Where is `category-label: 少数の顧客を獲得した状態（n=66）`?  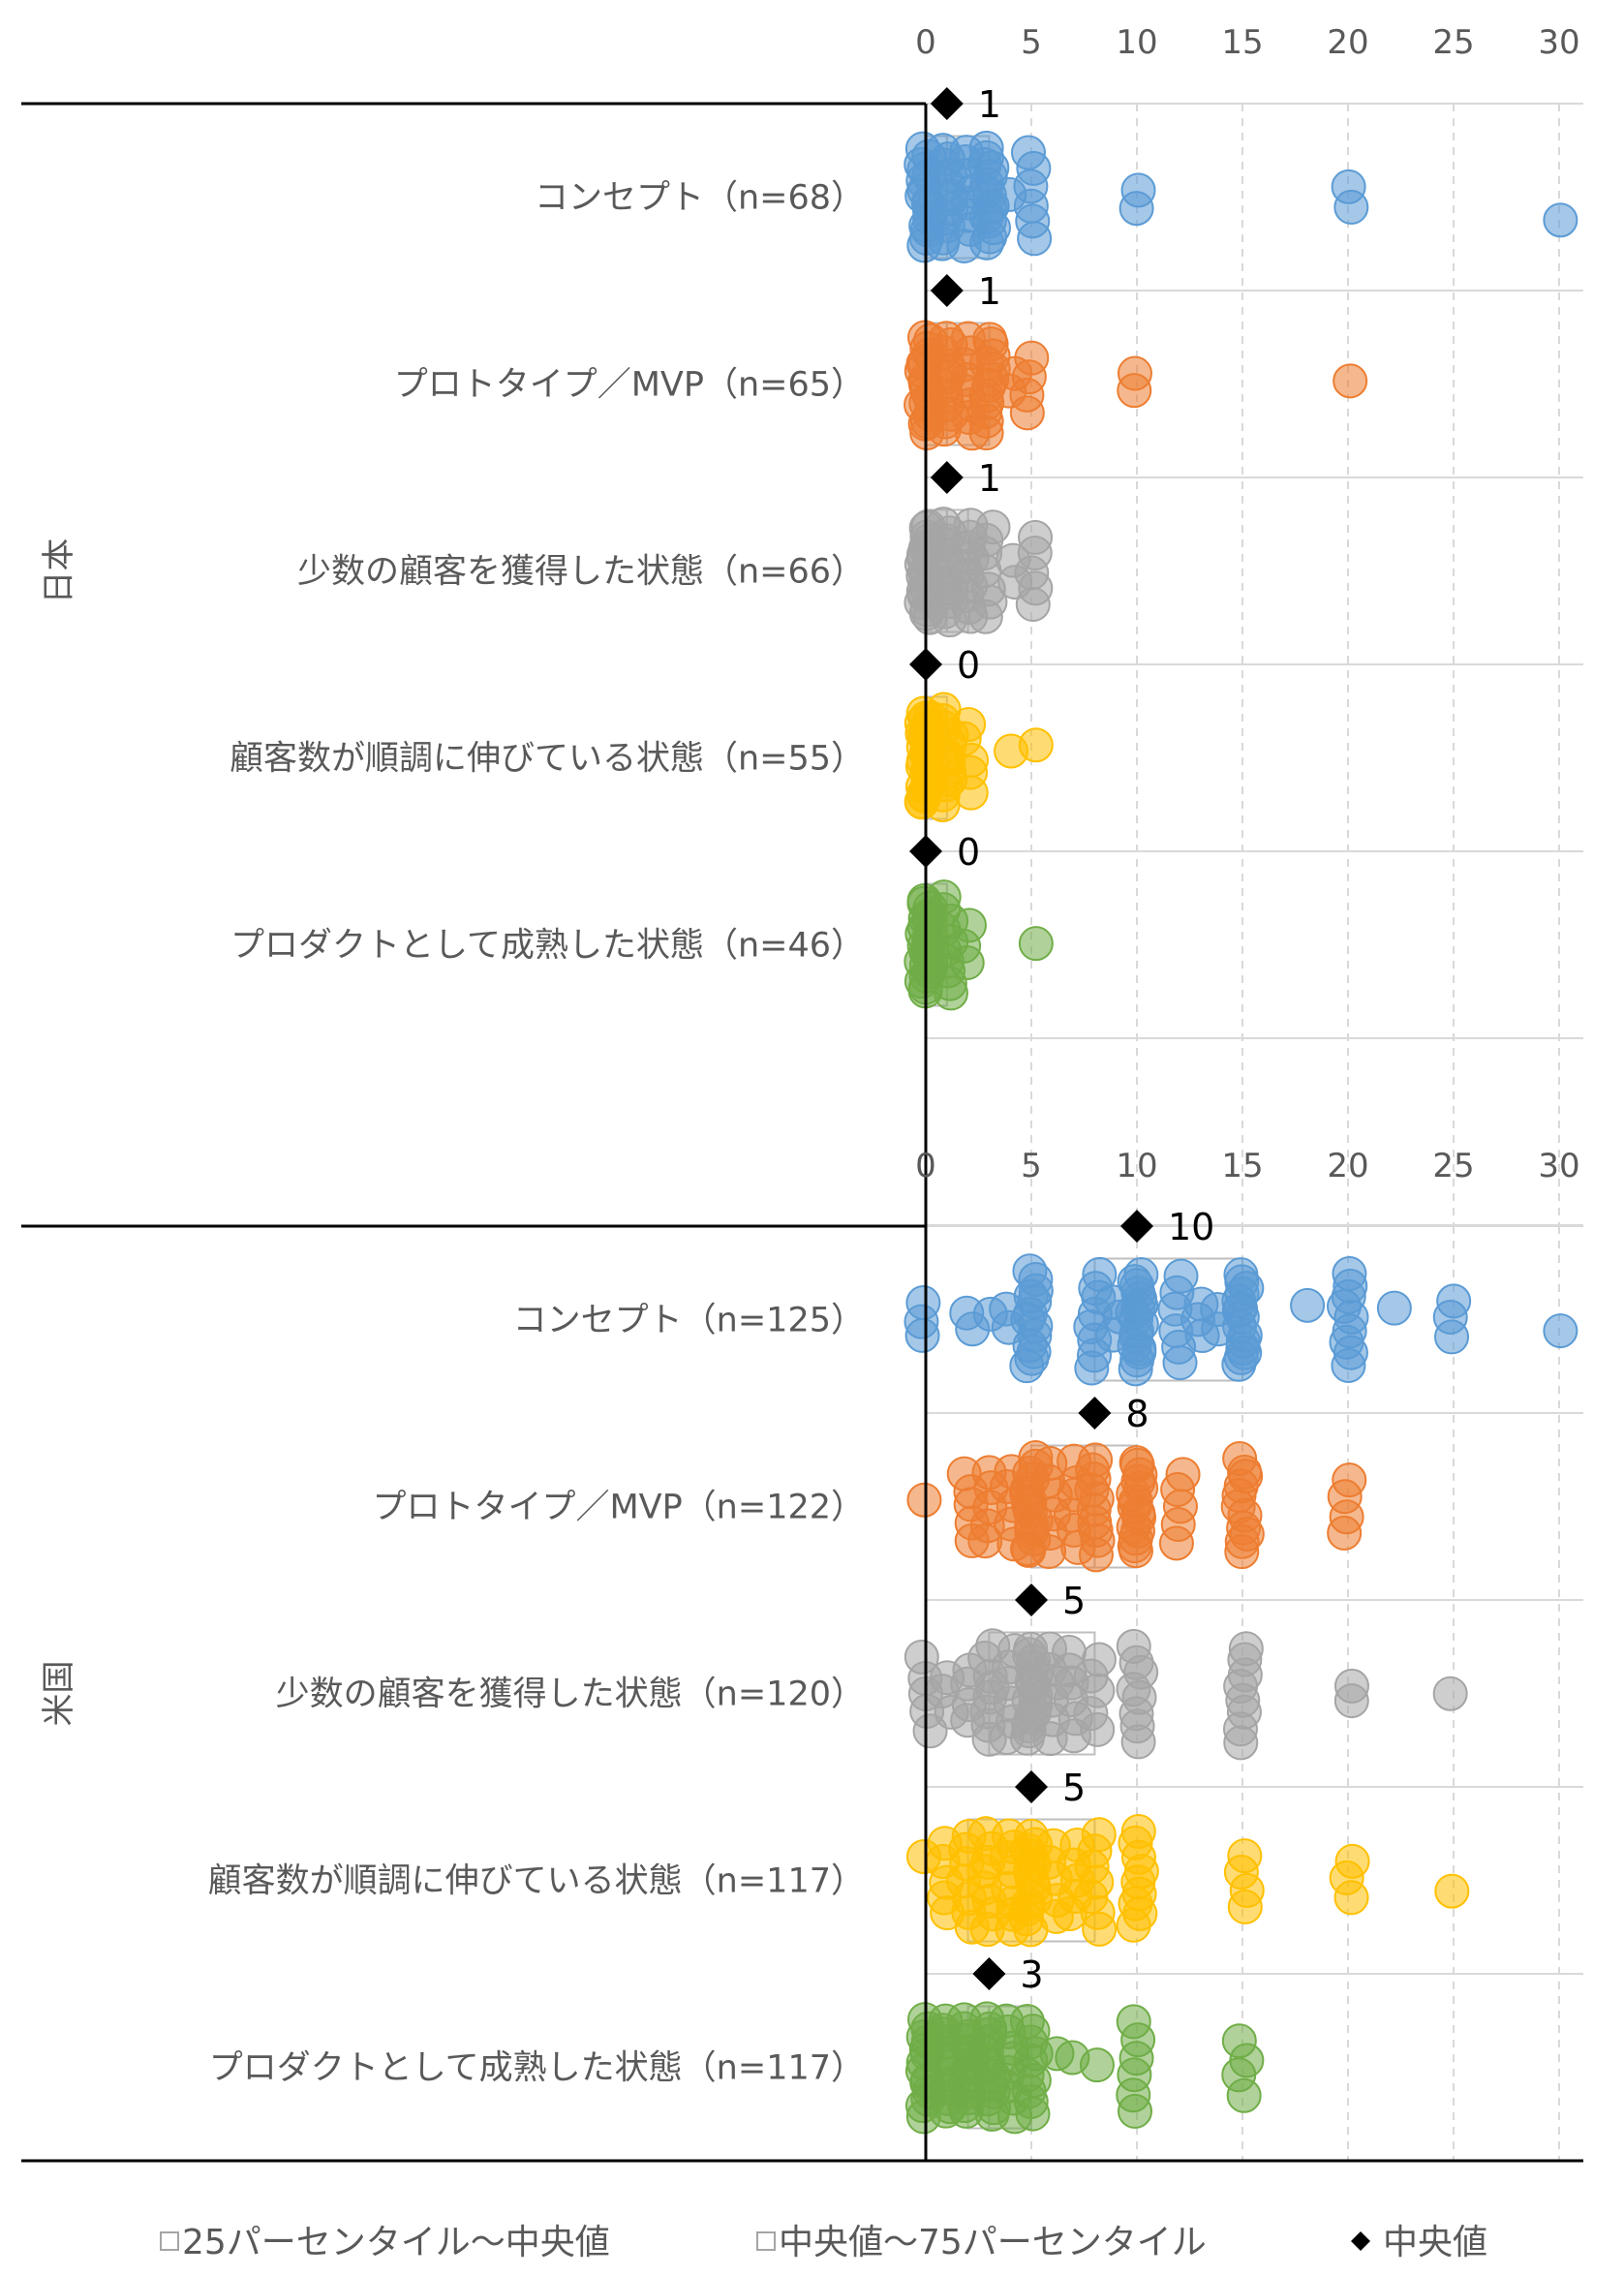 category-label: 少数の顧客を獲得した状態（n=66） is located at coordinates (581, 572).